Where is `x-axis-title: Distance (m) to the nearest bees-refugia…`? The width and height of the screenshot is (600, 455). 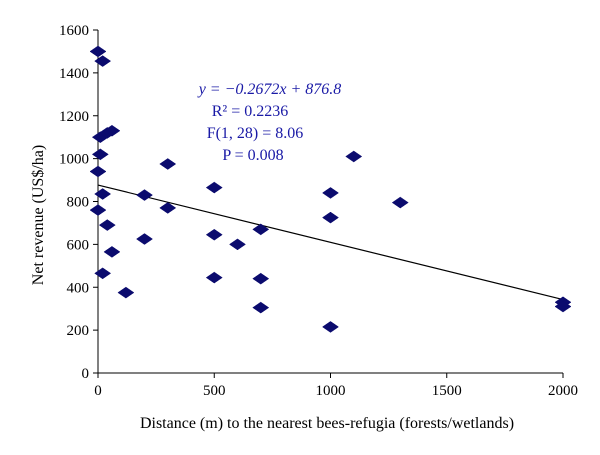
x-axis-title: Distance (m) to the nearest bees-refugia… is located at coordinates (327, 423).